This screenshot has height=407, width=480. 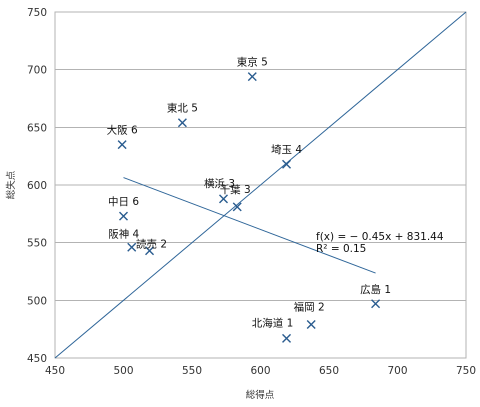 I want to click on trendline, so click(x=249, y=225).